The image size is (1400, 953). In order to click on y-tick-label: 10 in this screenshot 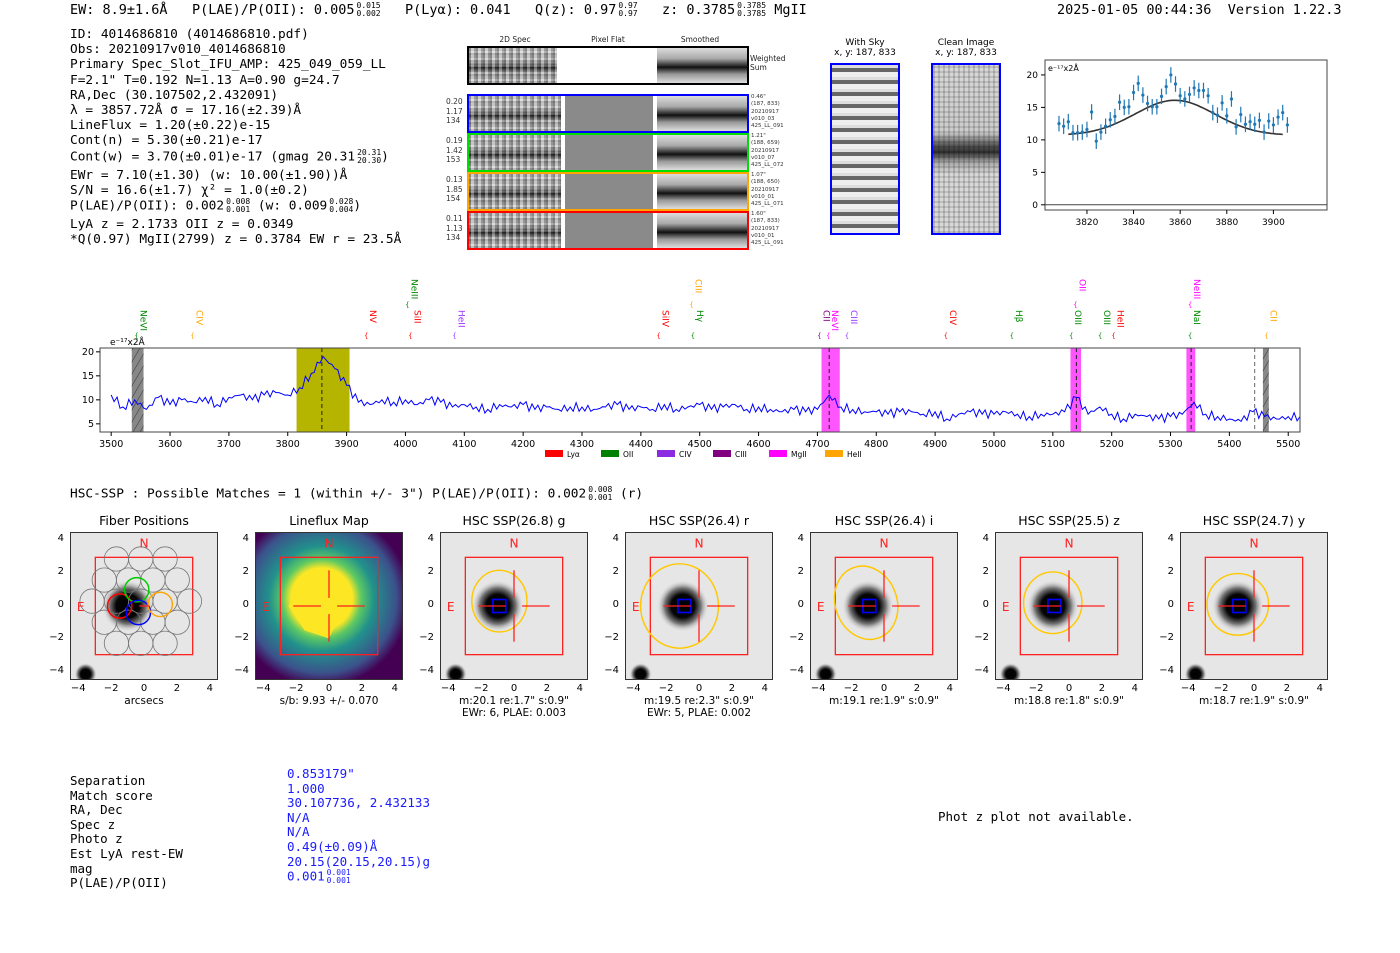, I will do `click(1033, 141)`.